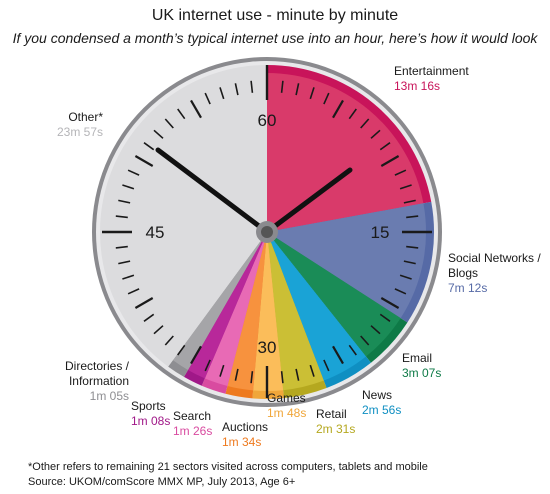 This screenshot has height=494, width=550. What do you see at coordinates (268, 311) in the screenshot?
I see `slice-games` at bounding box center [268, 311].